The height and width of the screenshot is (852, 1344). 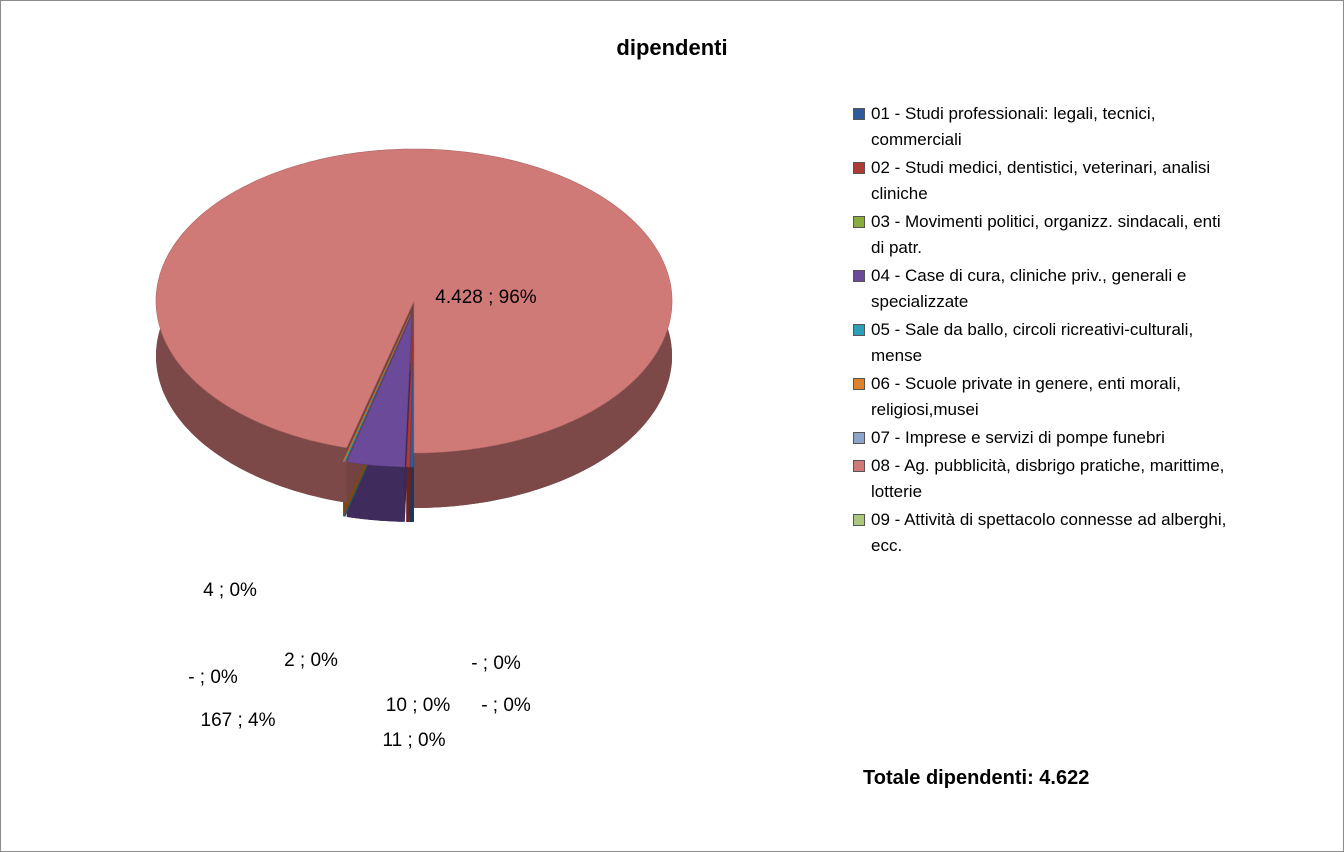 What do you see at coordinates (238, 720) in the screenshot?
I see `data-label: 167 ; 4%` at bounding box center [238, 720].